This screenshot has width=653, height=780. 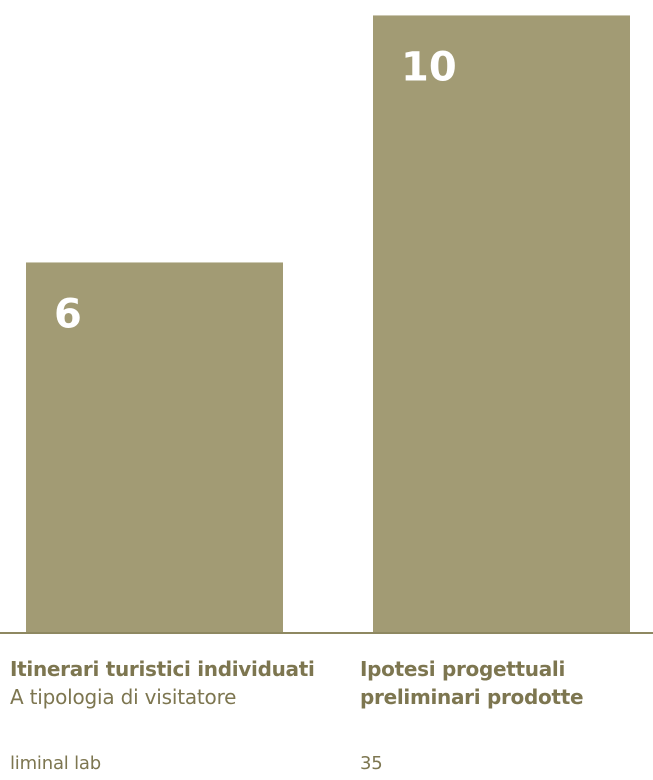 What do you see at coordinates (472, 697) in the screenshot?
I see `category-title-line2: preliminari prodotte` at bounding box center [472, 697].